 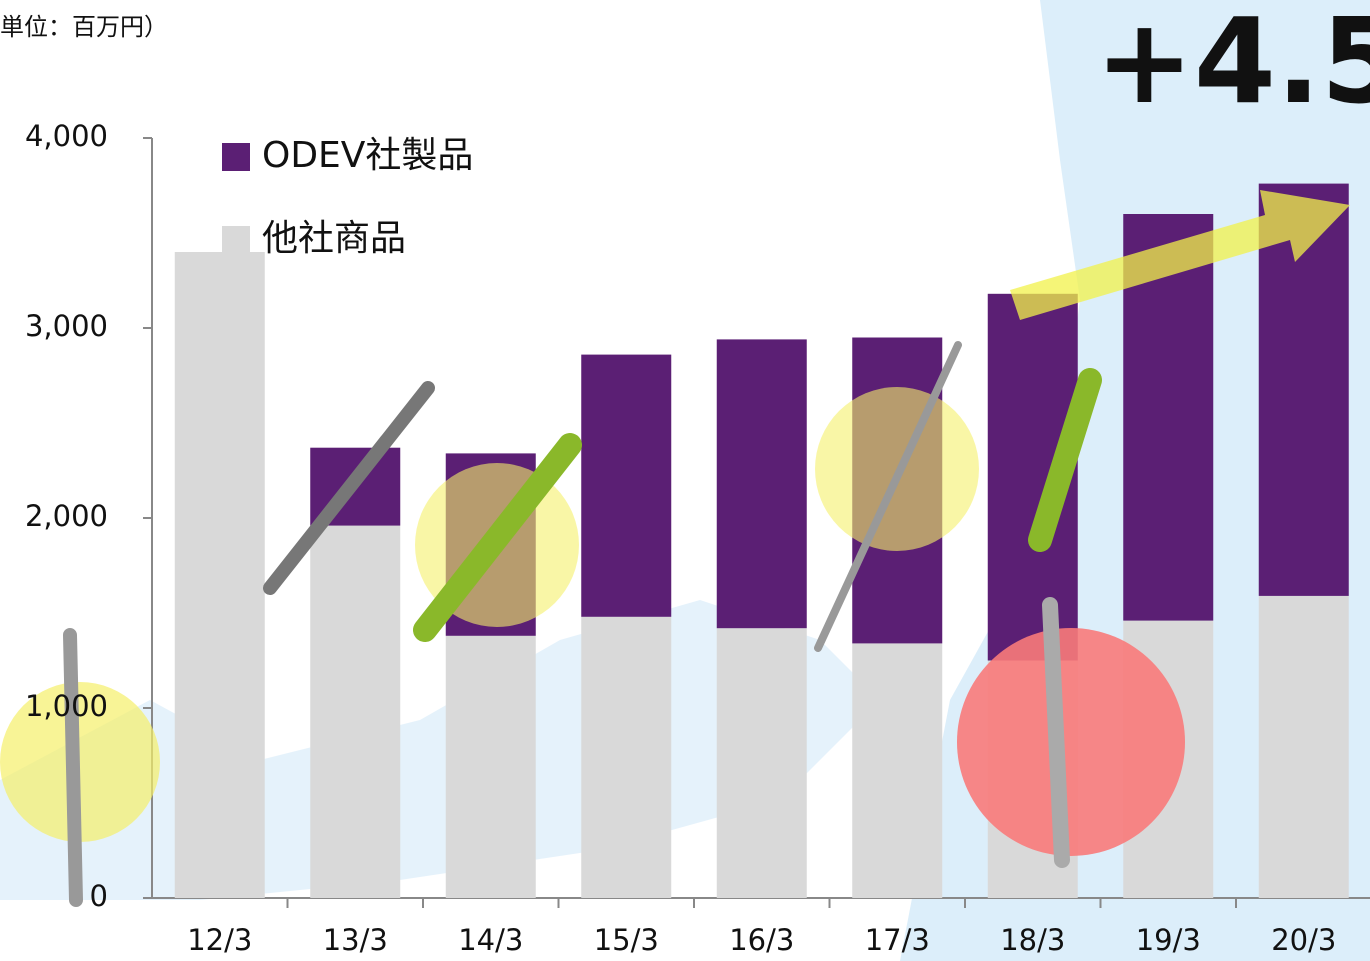 What do you see at coordinates (355, 940) in the screenshot?
I see `x-tick-label: 13/3` at bounding box center [355, 940].